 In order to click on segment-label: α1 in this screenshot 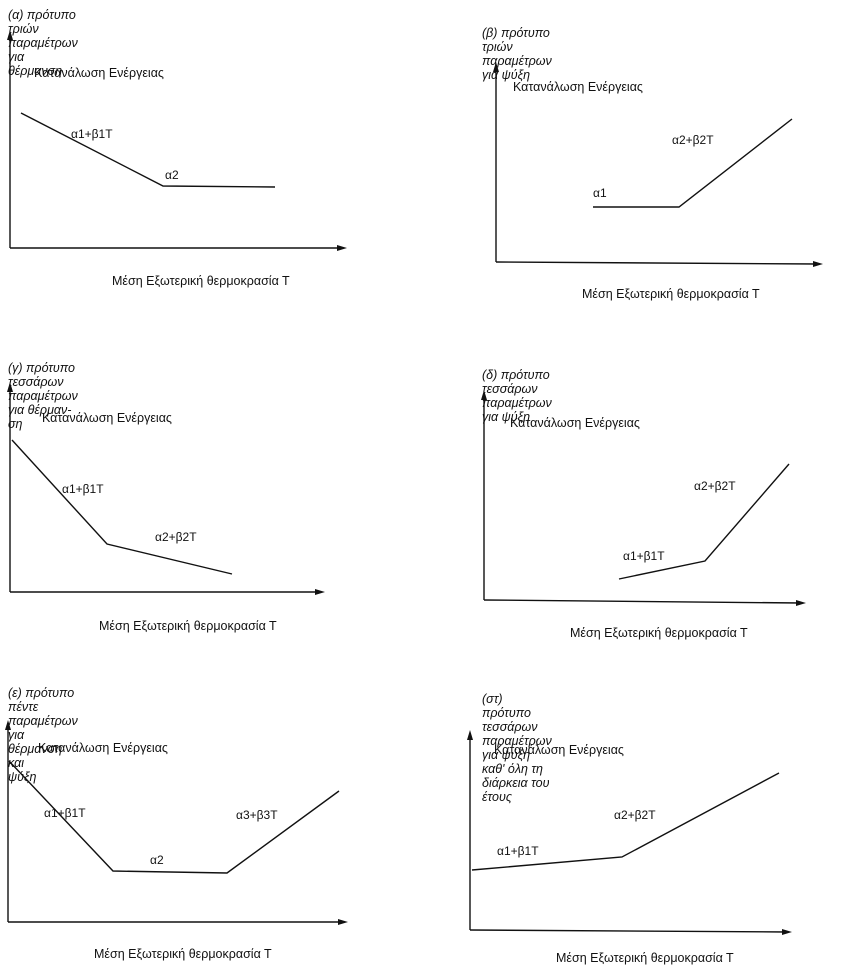, I will do `click(600, 193)`.